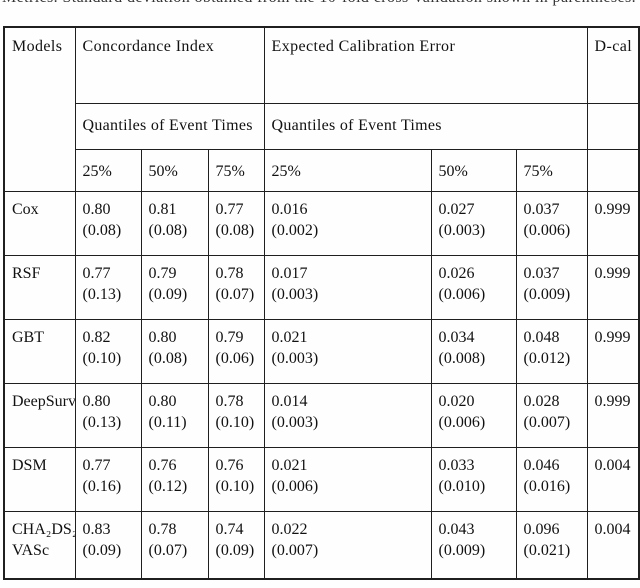  Describe the element at coordinates (613, 479) in the screenshot. I see `dcal-value: 0.004` at that location.